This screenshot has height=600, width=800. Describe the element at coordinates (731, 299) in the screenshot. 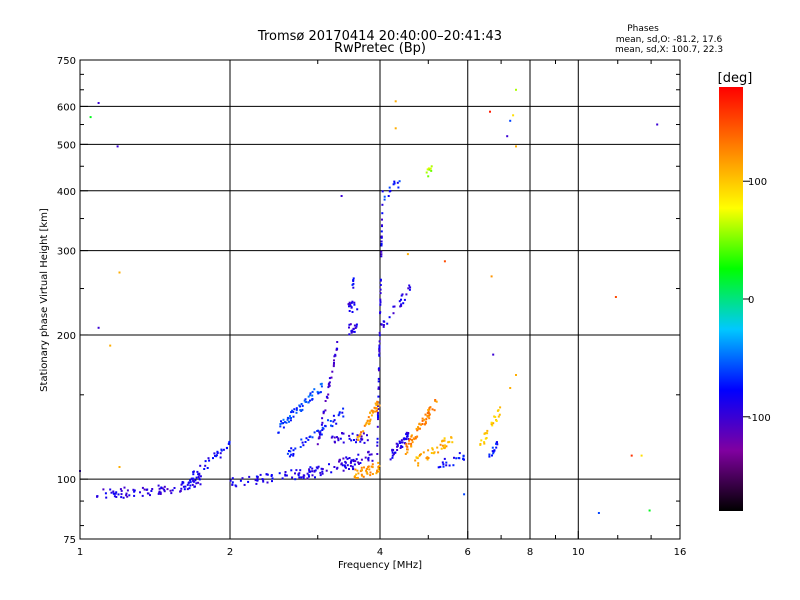

I see `colorbar` at that location.